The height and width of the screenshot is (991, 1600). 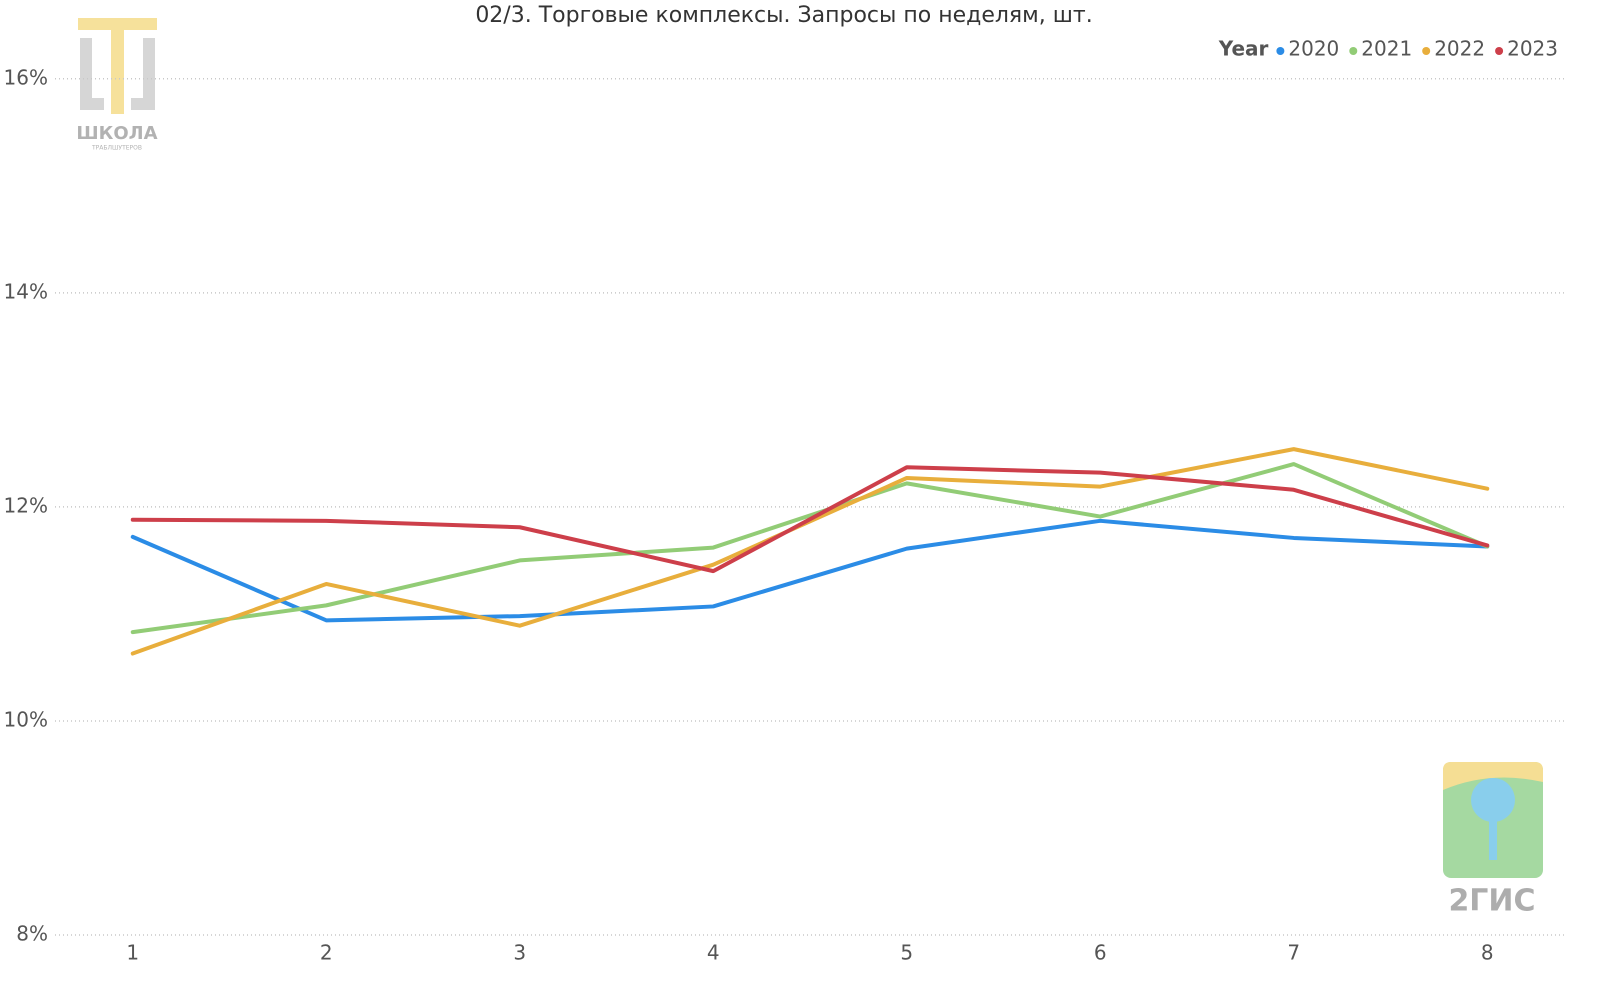 What do you see at coordinates (1532, 49) in the screenshot?
I see `legend-label: 2023` at bounding box center [1532, 49].